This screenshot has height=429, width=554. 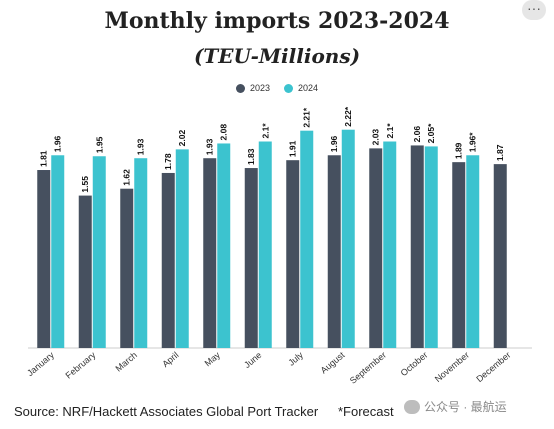 I want to click on x-tick-label-may: May, so click(x=213, y=359).